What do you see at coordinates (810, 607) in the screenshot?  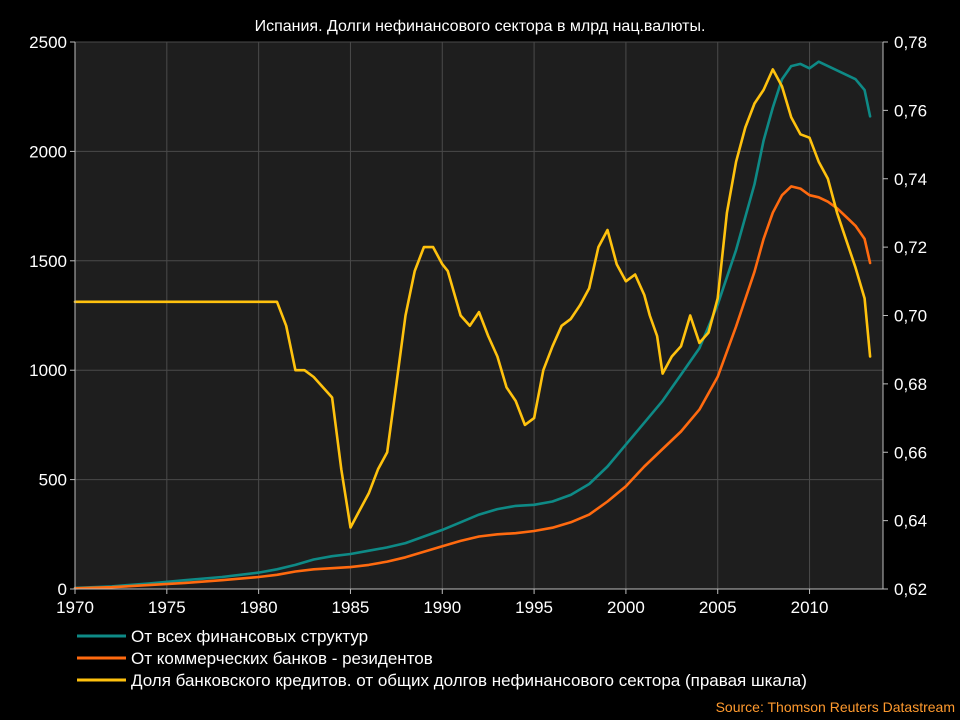 I see `x-tick-label: 2010` at bounding box center [810, 607].